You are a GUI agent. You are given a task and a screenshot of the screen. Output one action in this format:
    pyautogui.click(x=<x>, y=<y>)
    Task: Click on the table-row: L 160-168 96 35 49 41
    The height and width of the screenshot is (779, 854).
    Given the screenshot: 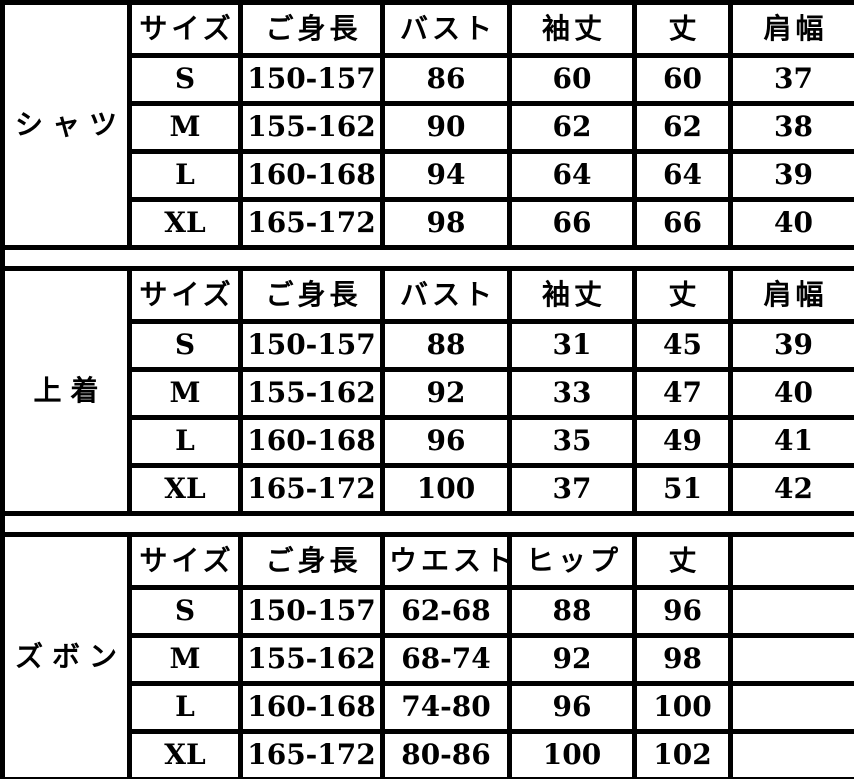 What is the action you would take?
    pyautogui.click(x=428, y=441)
    